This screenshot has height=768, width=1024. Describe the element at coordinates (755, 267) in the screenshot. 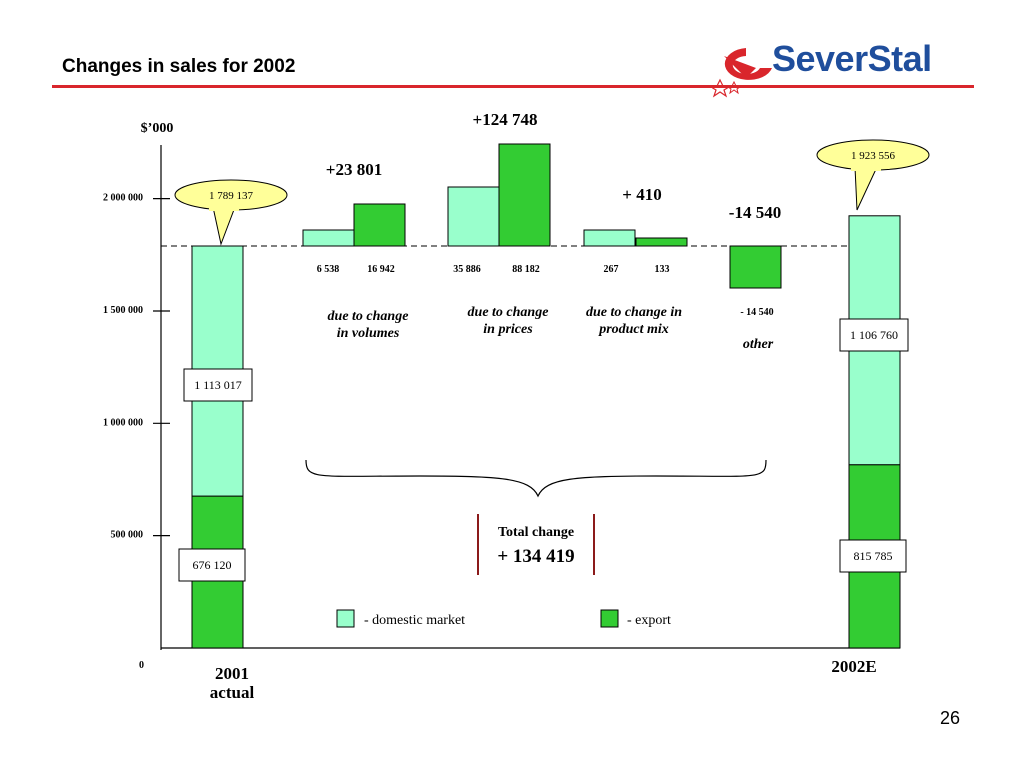

I see `change-bar-export-other` at that location.